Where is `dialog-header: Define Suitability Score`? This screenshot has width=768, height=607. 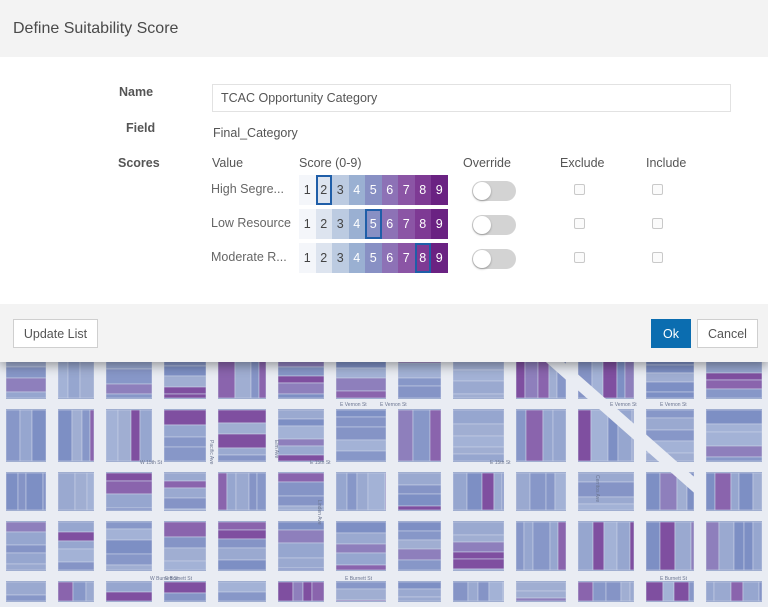 dialog-header: Define Suitability Score is located at coordinates (384, 28).